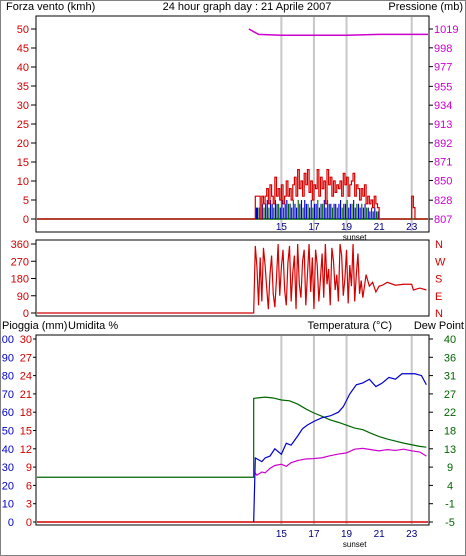  I want to click on humidity-tick-label: 70, so click(8, 395).